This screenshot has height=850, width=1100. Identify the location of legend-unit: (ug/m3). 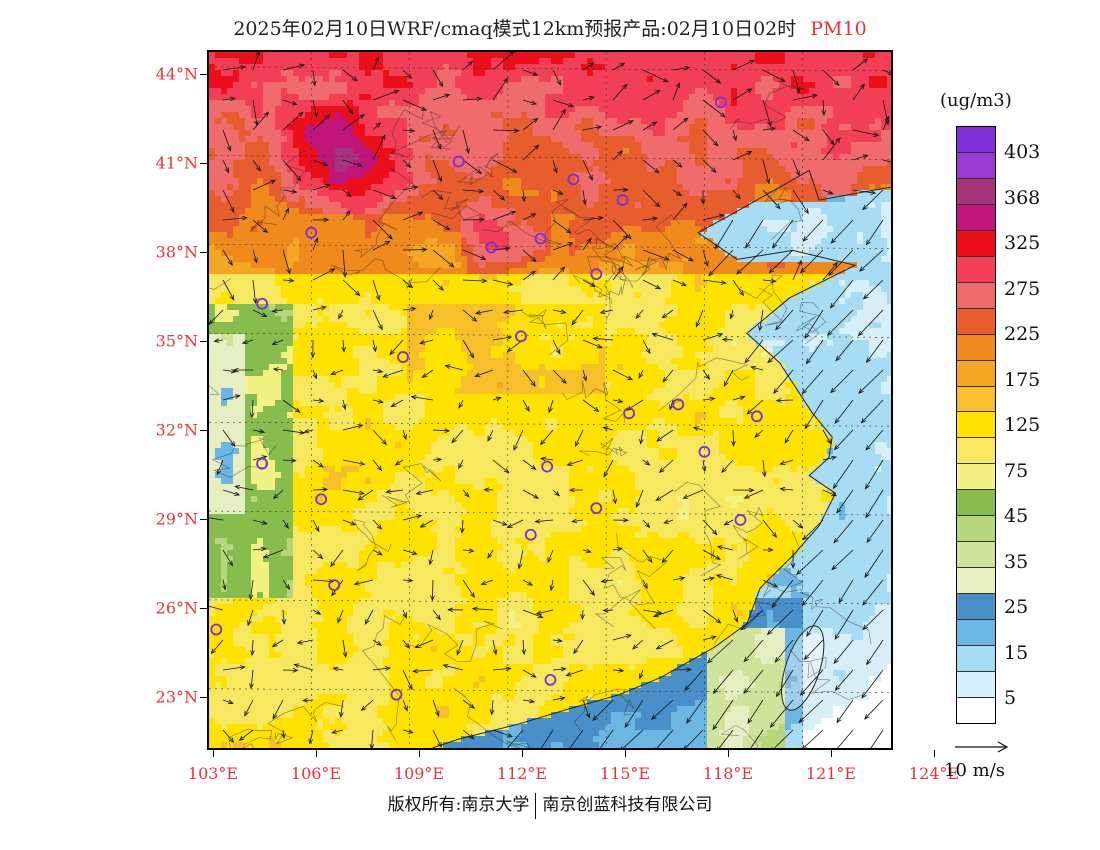
(976, 100).